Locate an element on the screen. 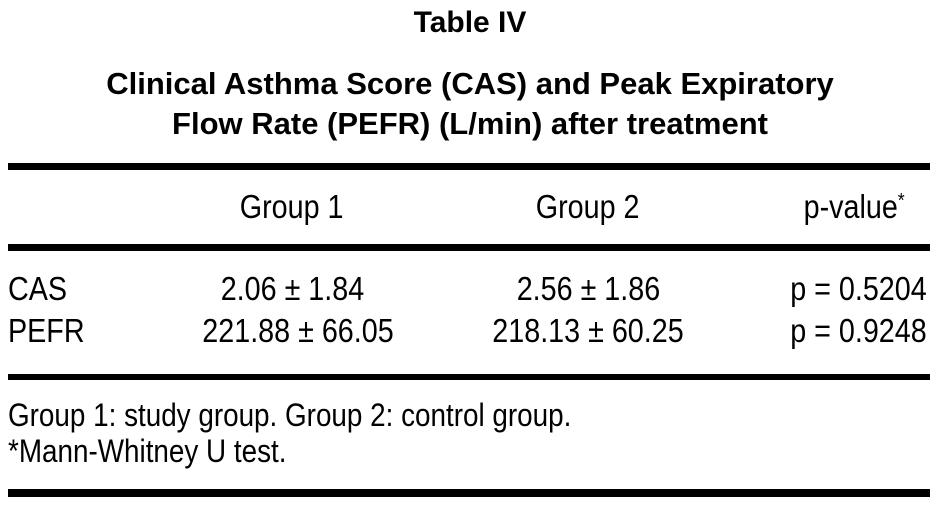  row-pefr-group2-value: 218.13 ± 60.25 is located at coordinates (588, 330).